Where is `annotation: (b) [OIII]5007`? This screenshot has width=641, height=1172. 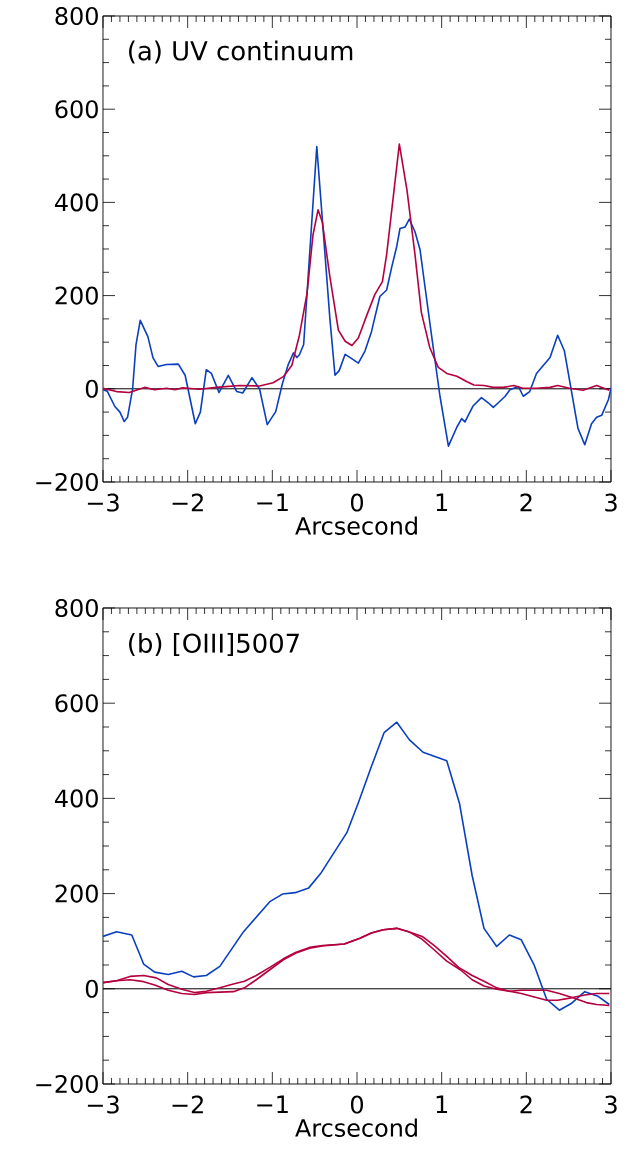
annotation: (b) [OIII]5007 is located at coordinates (214, 644).